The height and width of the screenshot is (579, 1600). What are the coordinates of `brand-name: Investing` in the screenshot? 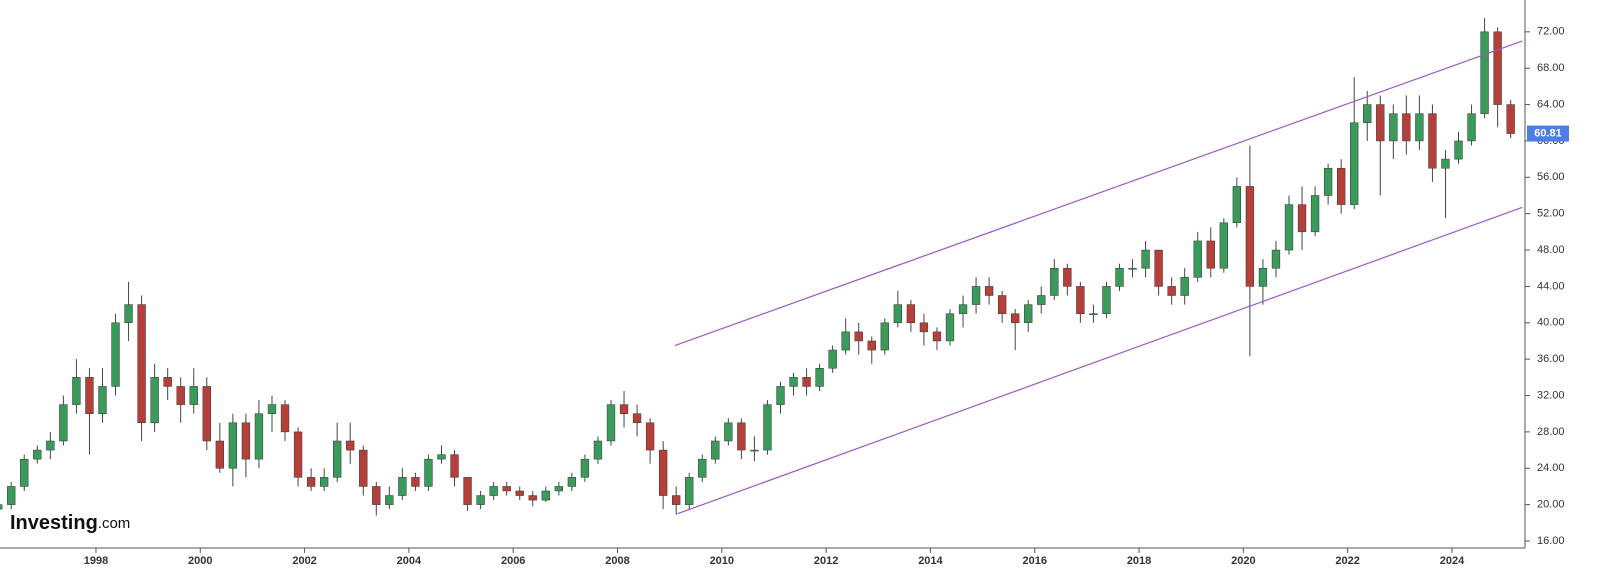 It's located at (54, 523).